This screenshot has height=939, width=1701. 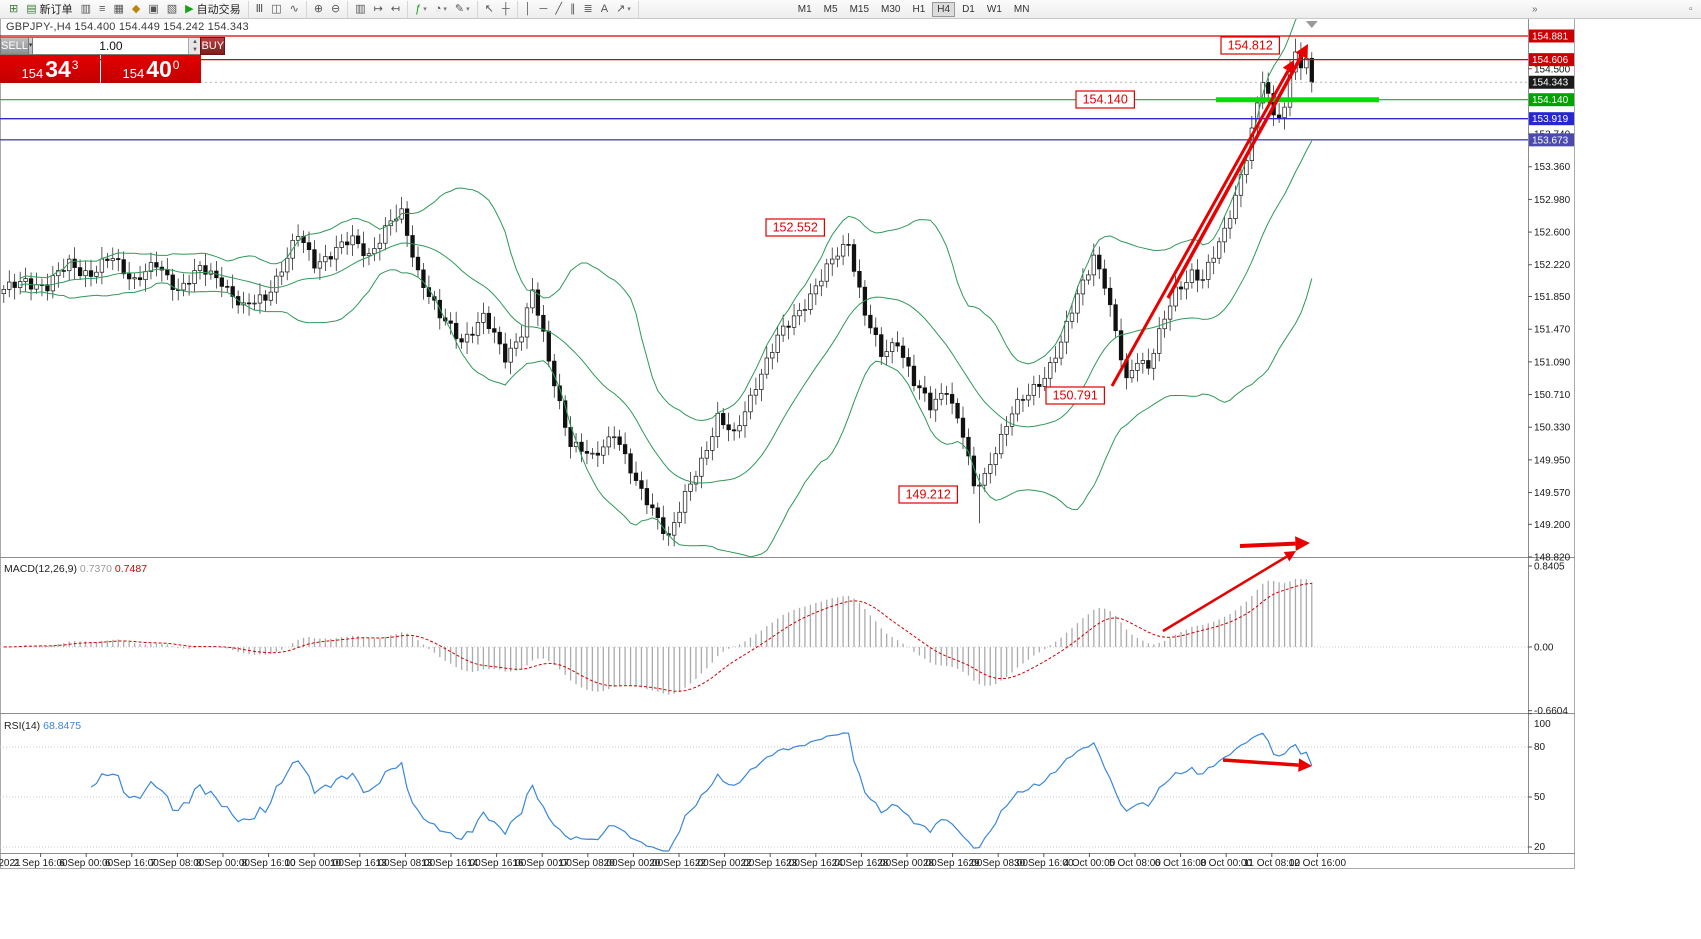 I want to click on indicators-button: ƒ ▾, so click(x=421, y=9).